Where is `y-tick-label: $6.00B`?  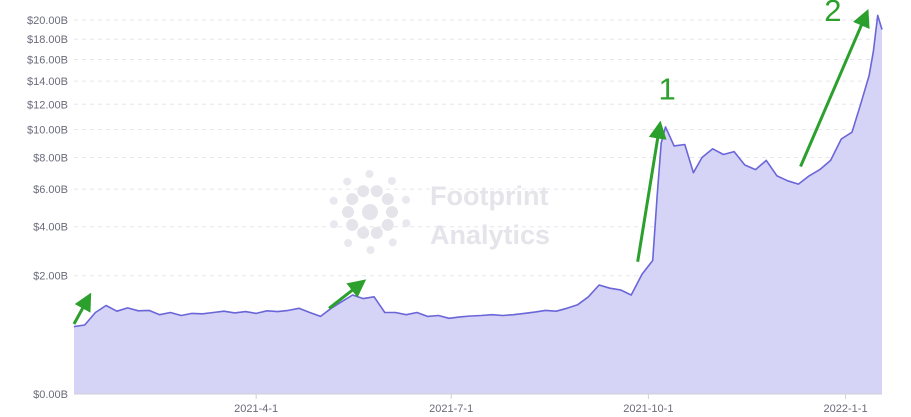
y-tick-label: $6.00B is located at coordinates (50, 190).